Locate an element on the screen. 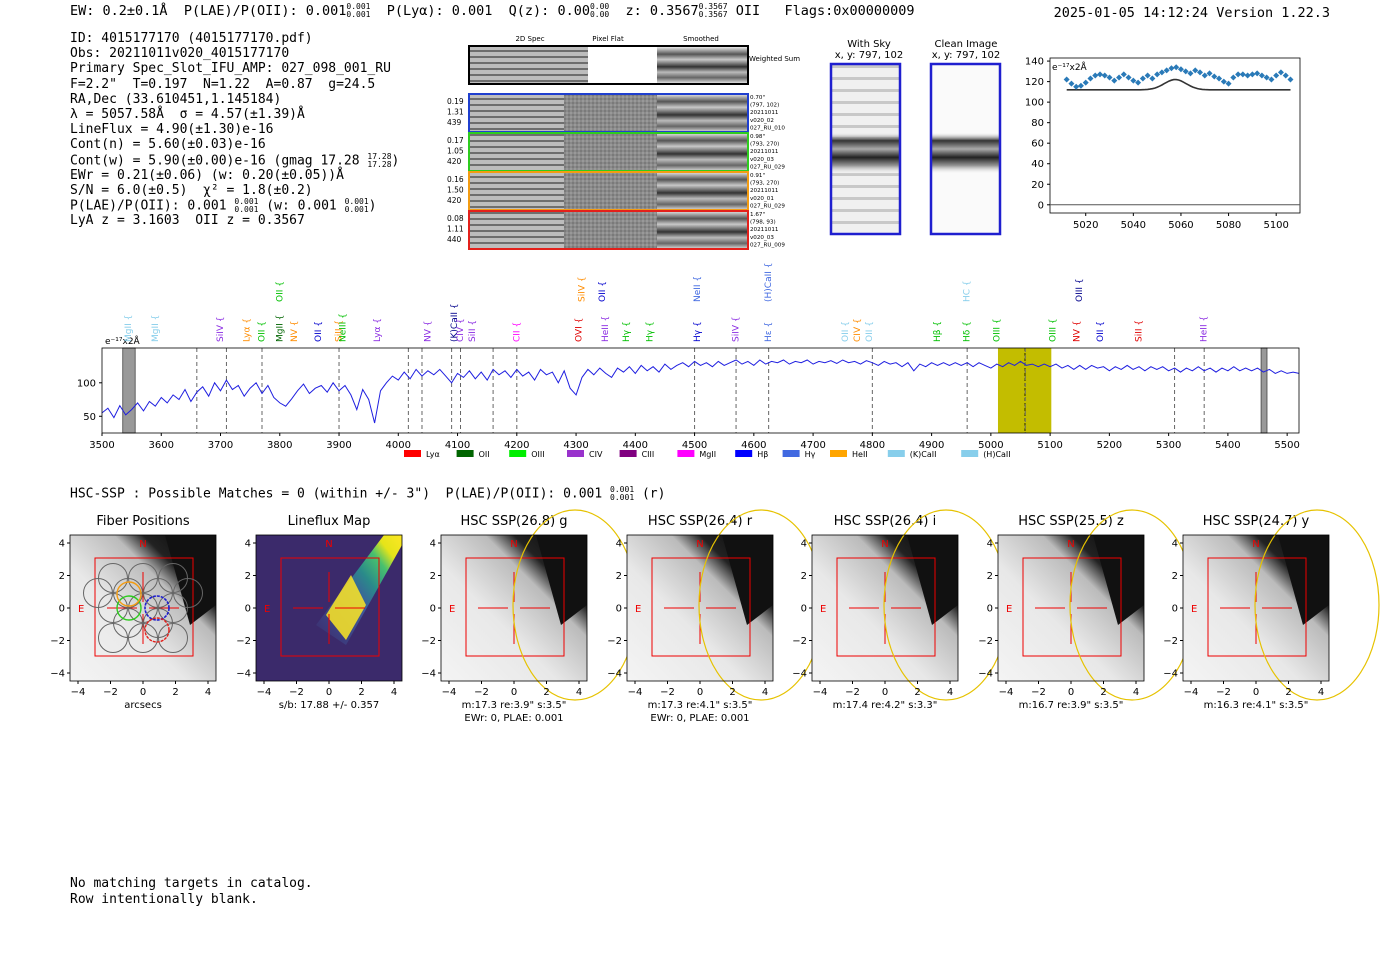 The height and width of the screenshot is (953, 1400). x-tick-label: 3700 is located at coordinates (220, 445).